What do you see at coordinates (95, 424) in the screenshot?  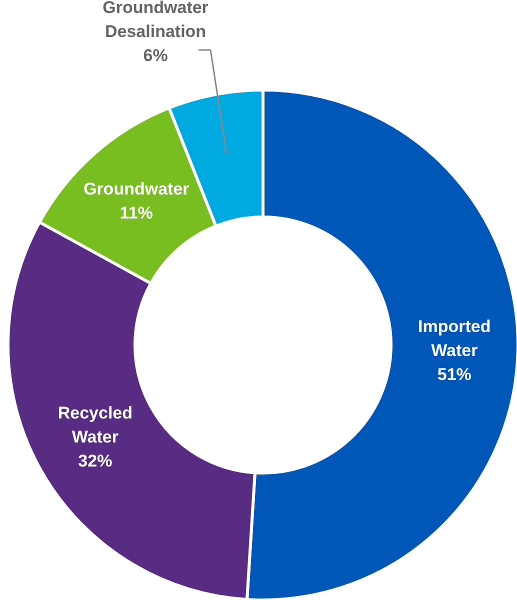 I see `slice-label: Recycled Water` at bounding box center [95, 424].